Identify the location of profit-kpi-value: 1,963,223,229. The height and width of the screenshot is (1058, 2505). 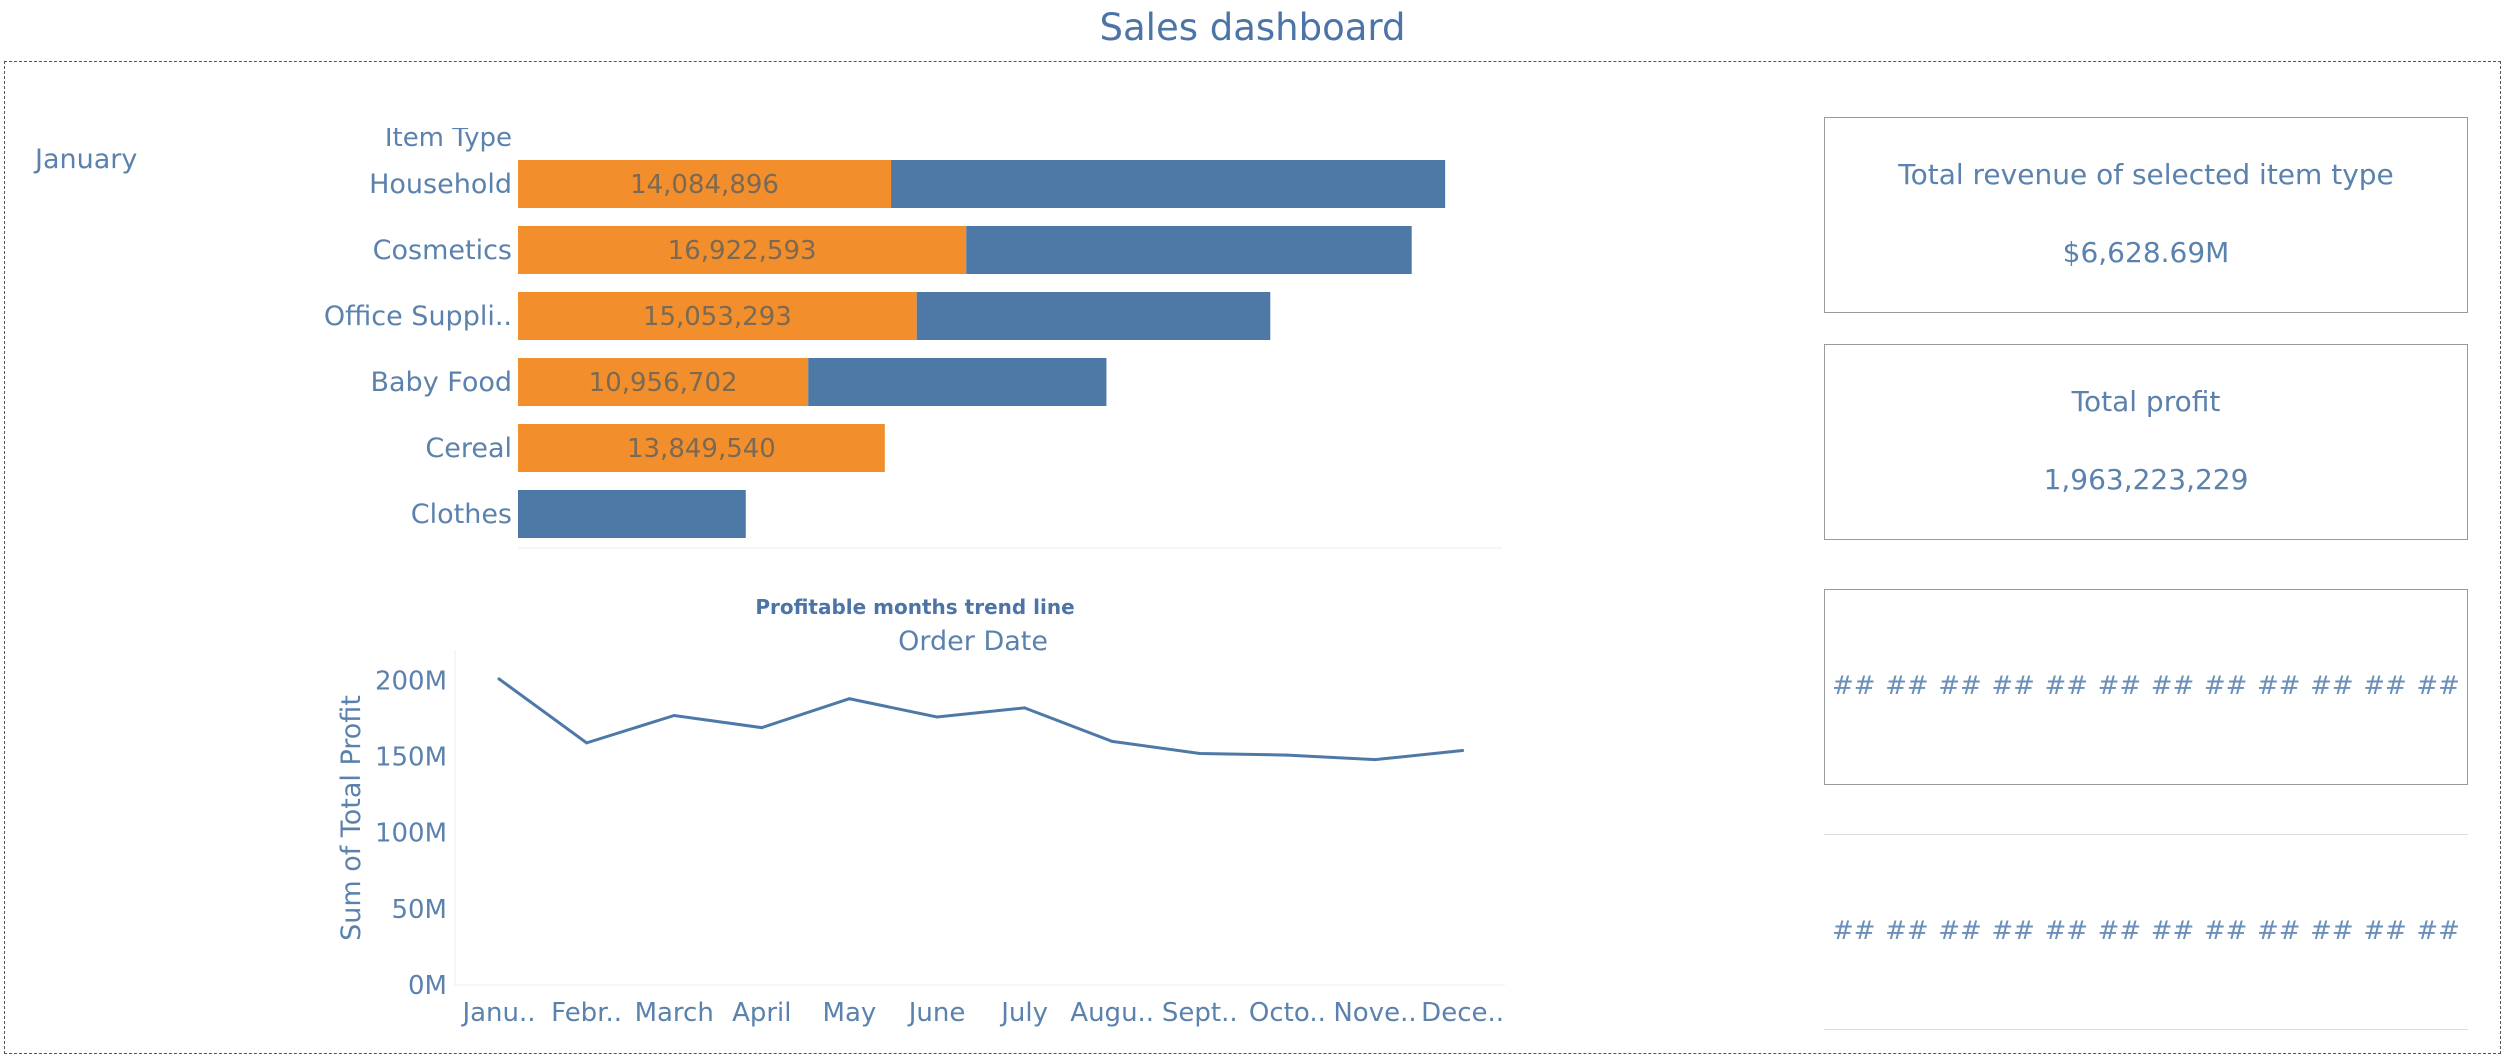
(2146, 479).